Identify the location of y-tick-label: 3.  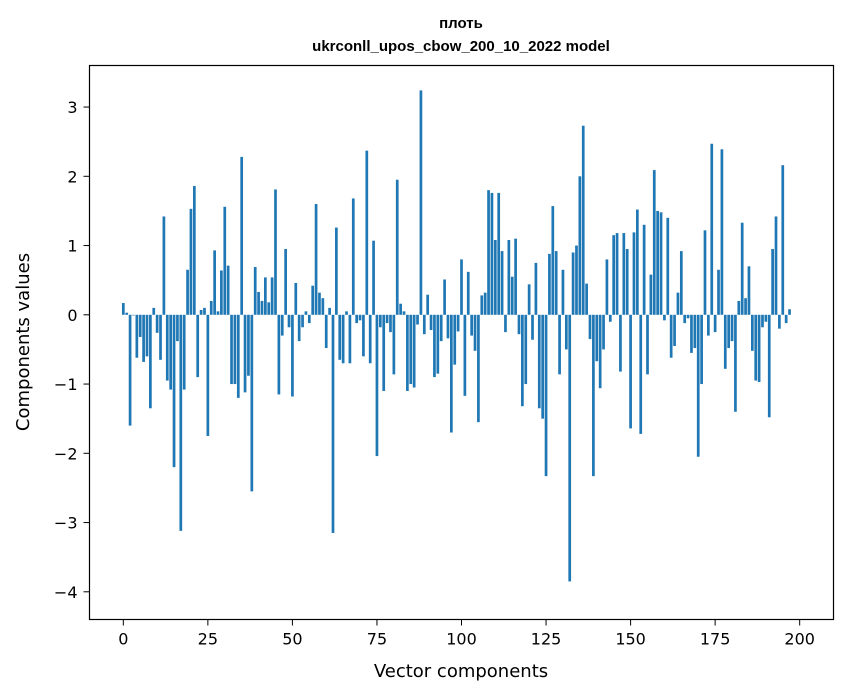
(72, 107).